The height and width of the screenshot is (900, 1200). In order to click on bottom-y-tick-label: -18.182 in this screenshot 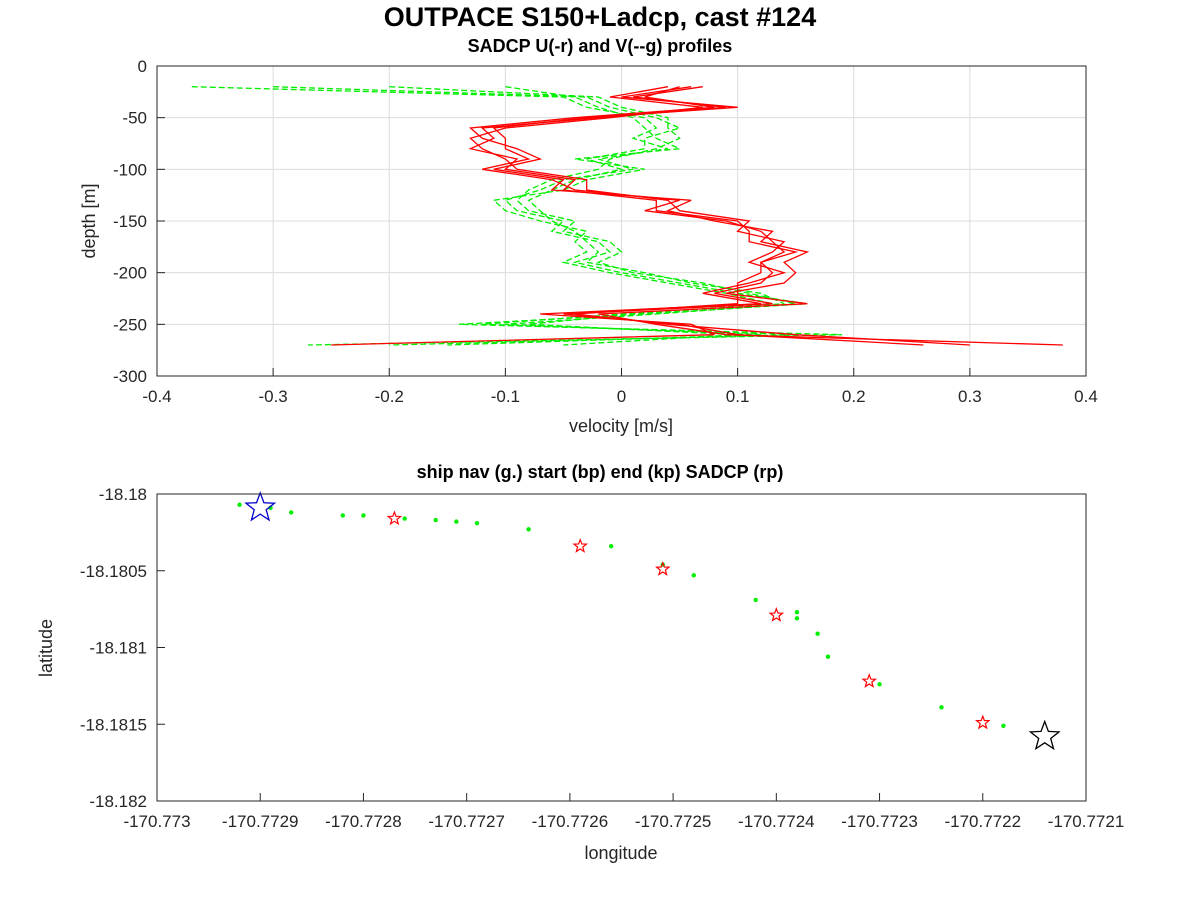, I will do `click(118, 801)`.